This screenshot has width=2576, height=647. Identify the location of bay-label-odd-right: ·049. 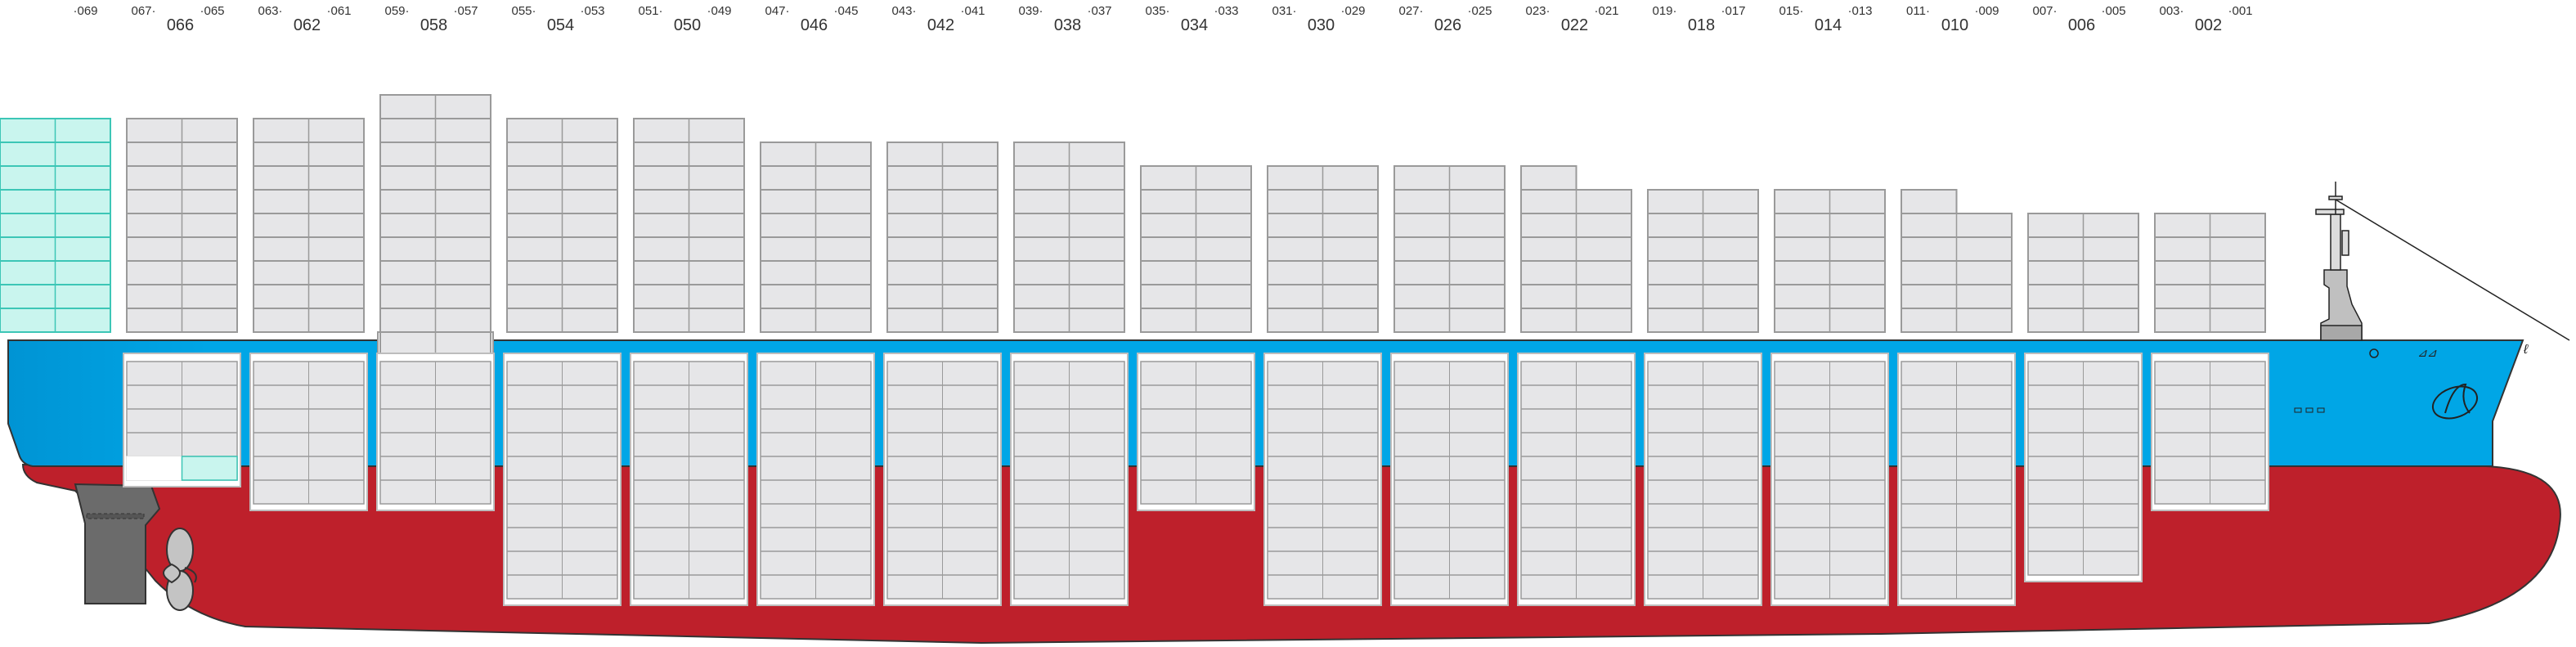
(719, 11).